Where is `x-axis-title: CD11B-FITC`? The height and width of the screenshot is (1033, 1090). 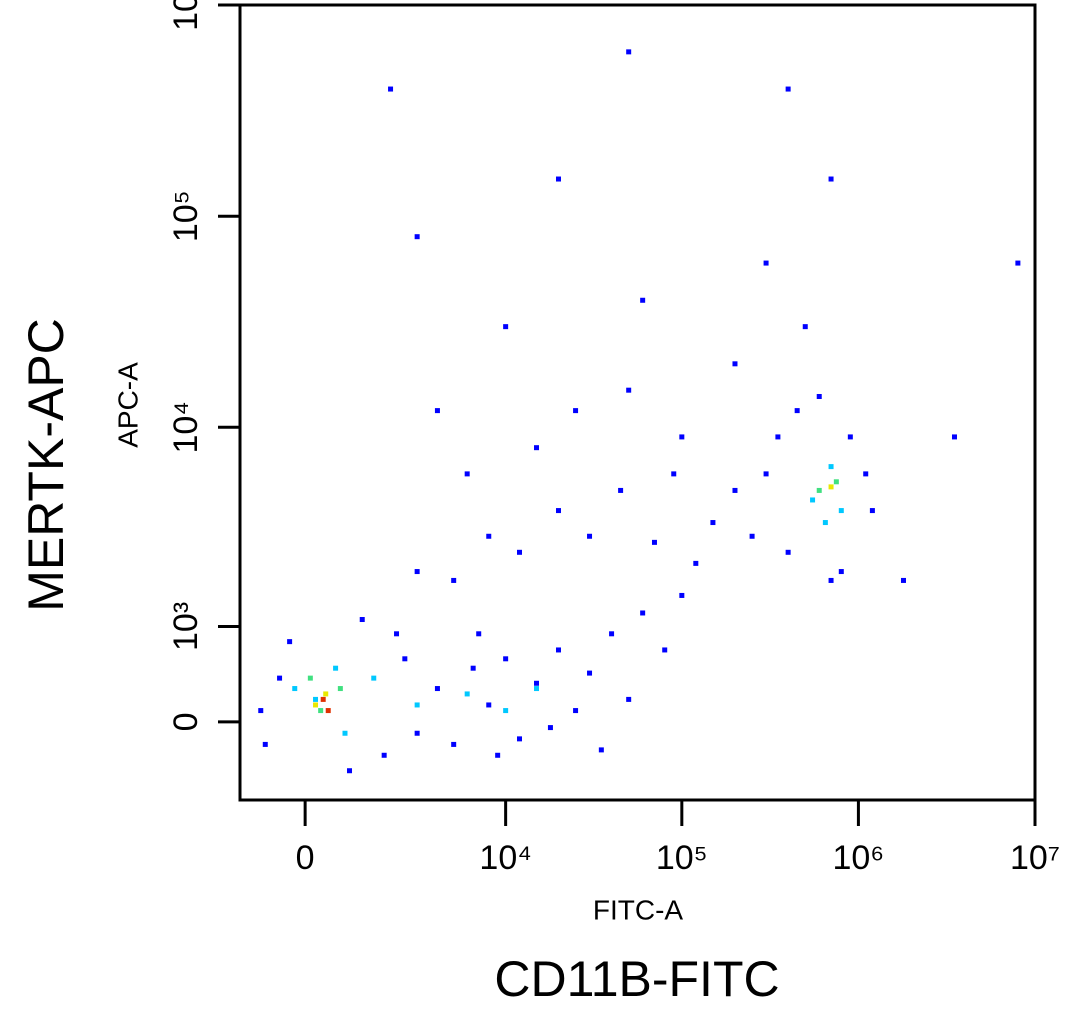
x-axis-title: CD11B-FITC is located at coordinates (636, 979).